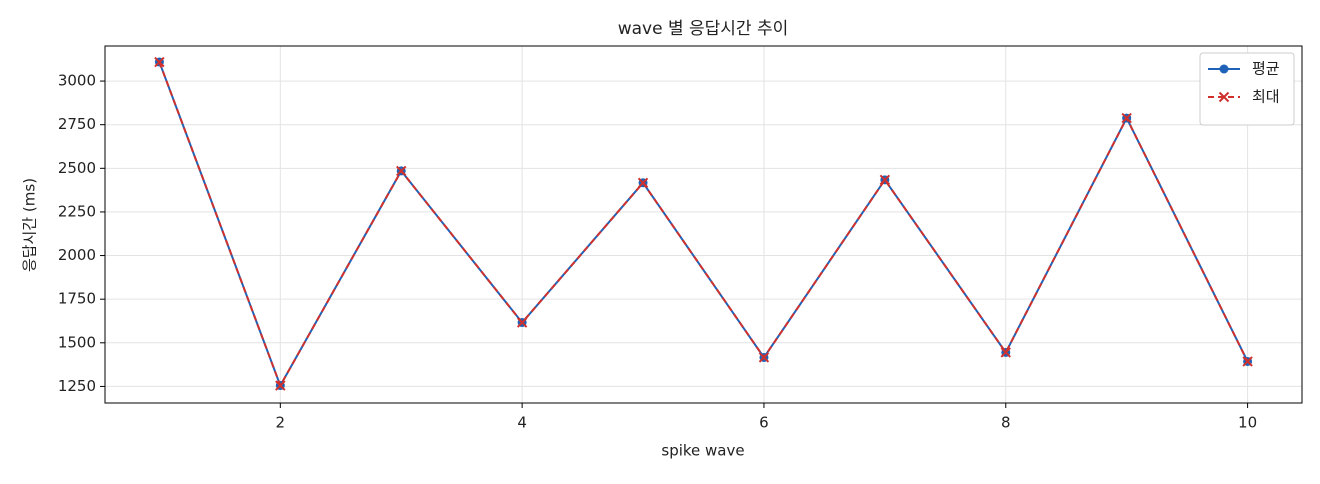 The image size is (1320, 484). I want to click on y-tick-label: 2500, so click(77, 168).